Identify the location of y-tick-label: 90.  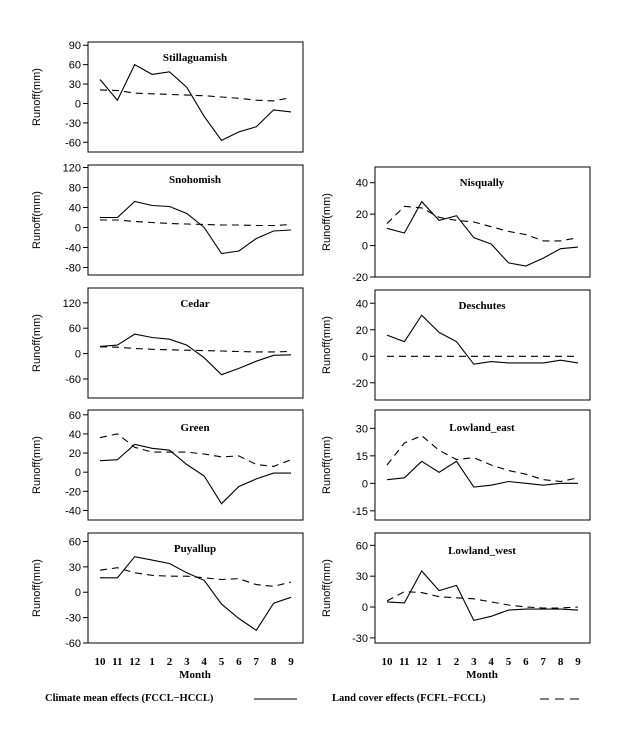
(75, 46).